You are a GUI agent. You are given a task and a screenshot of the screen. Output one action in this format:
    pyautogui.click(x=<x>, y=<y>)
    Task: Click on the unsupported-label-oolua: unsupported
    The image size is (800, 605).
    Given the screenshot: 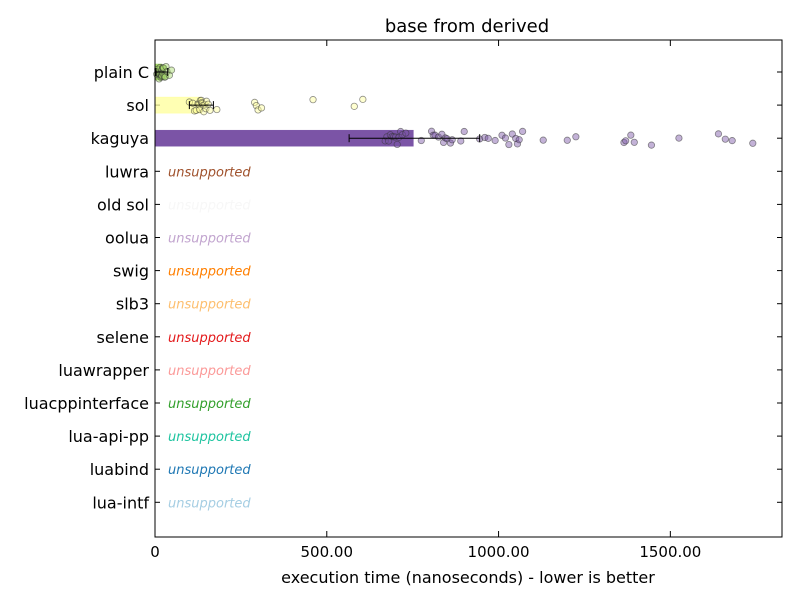 What is the action you would take?
    pyautogui.click(x=209, y=239)
    